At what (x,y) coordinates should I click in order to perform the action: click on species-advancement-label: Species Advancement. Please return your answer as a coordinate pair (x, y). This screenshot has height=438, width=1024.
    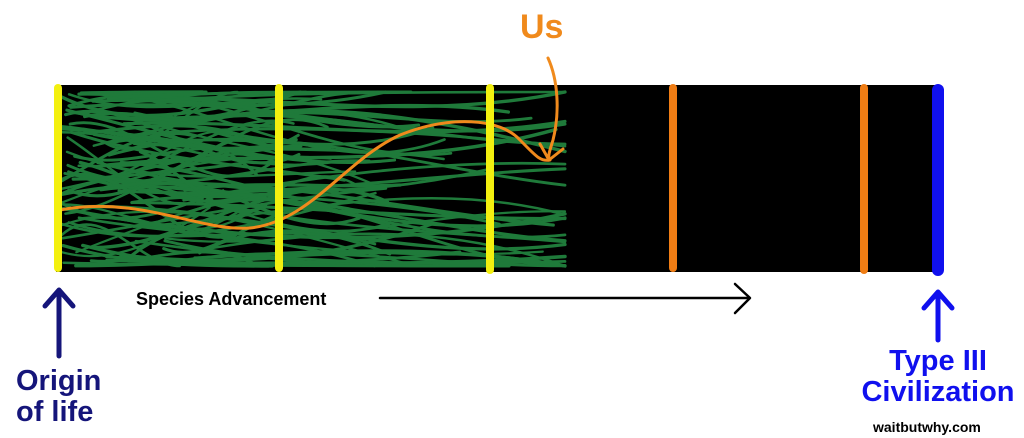
    Looking at the image, I should click on (231, 299).